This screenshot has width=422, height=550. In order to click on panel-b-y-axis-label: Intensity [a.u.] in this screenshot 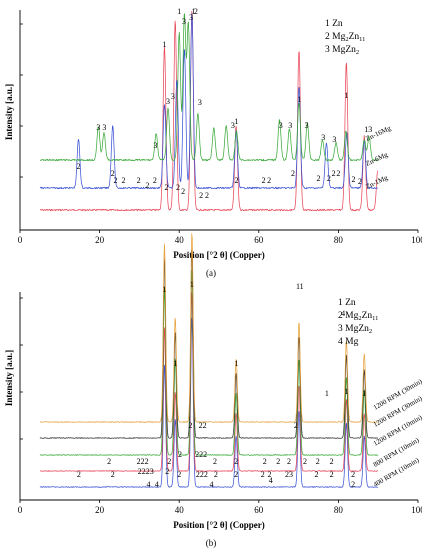, I will do `click(9, 378)`.